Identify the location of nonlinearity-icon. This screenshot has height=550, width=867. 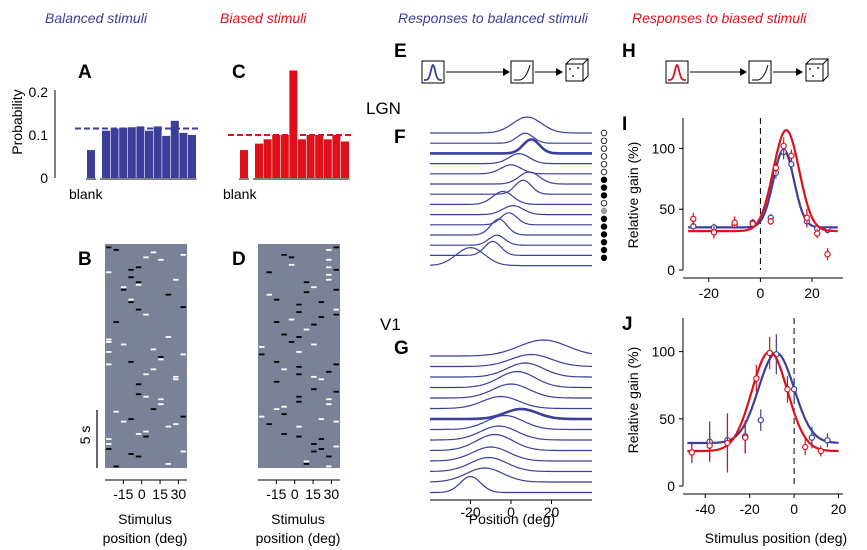
(522, 72).